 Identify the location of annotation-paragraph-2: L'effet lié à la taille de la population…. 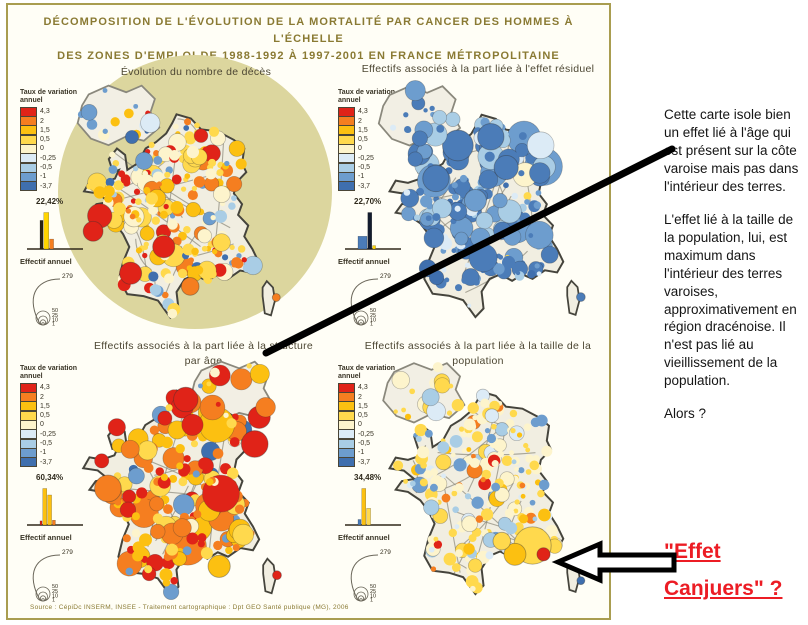
(730, 300).